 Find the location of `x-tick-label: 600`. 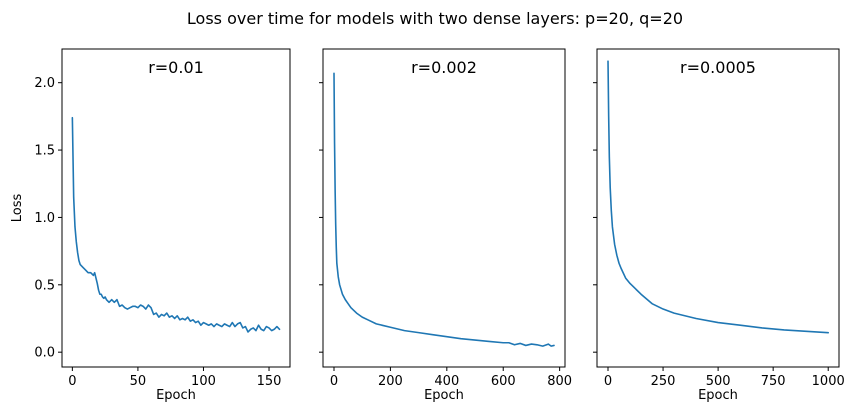

x-tick-label: 600 is located at coordinates (503, 381).